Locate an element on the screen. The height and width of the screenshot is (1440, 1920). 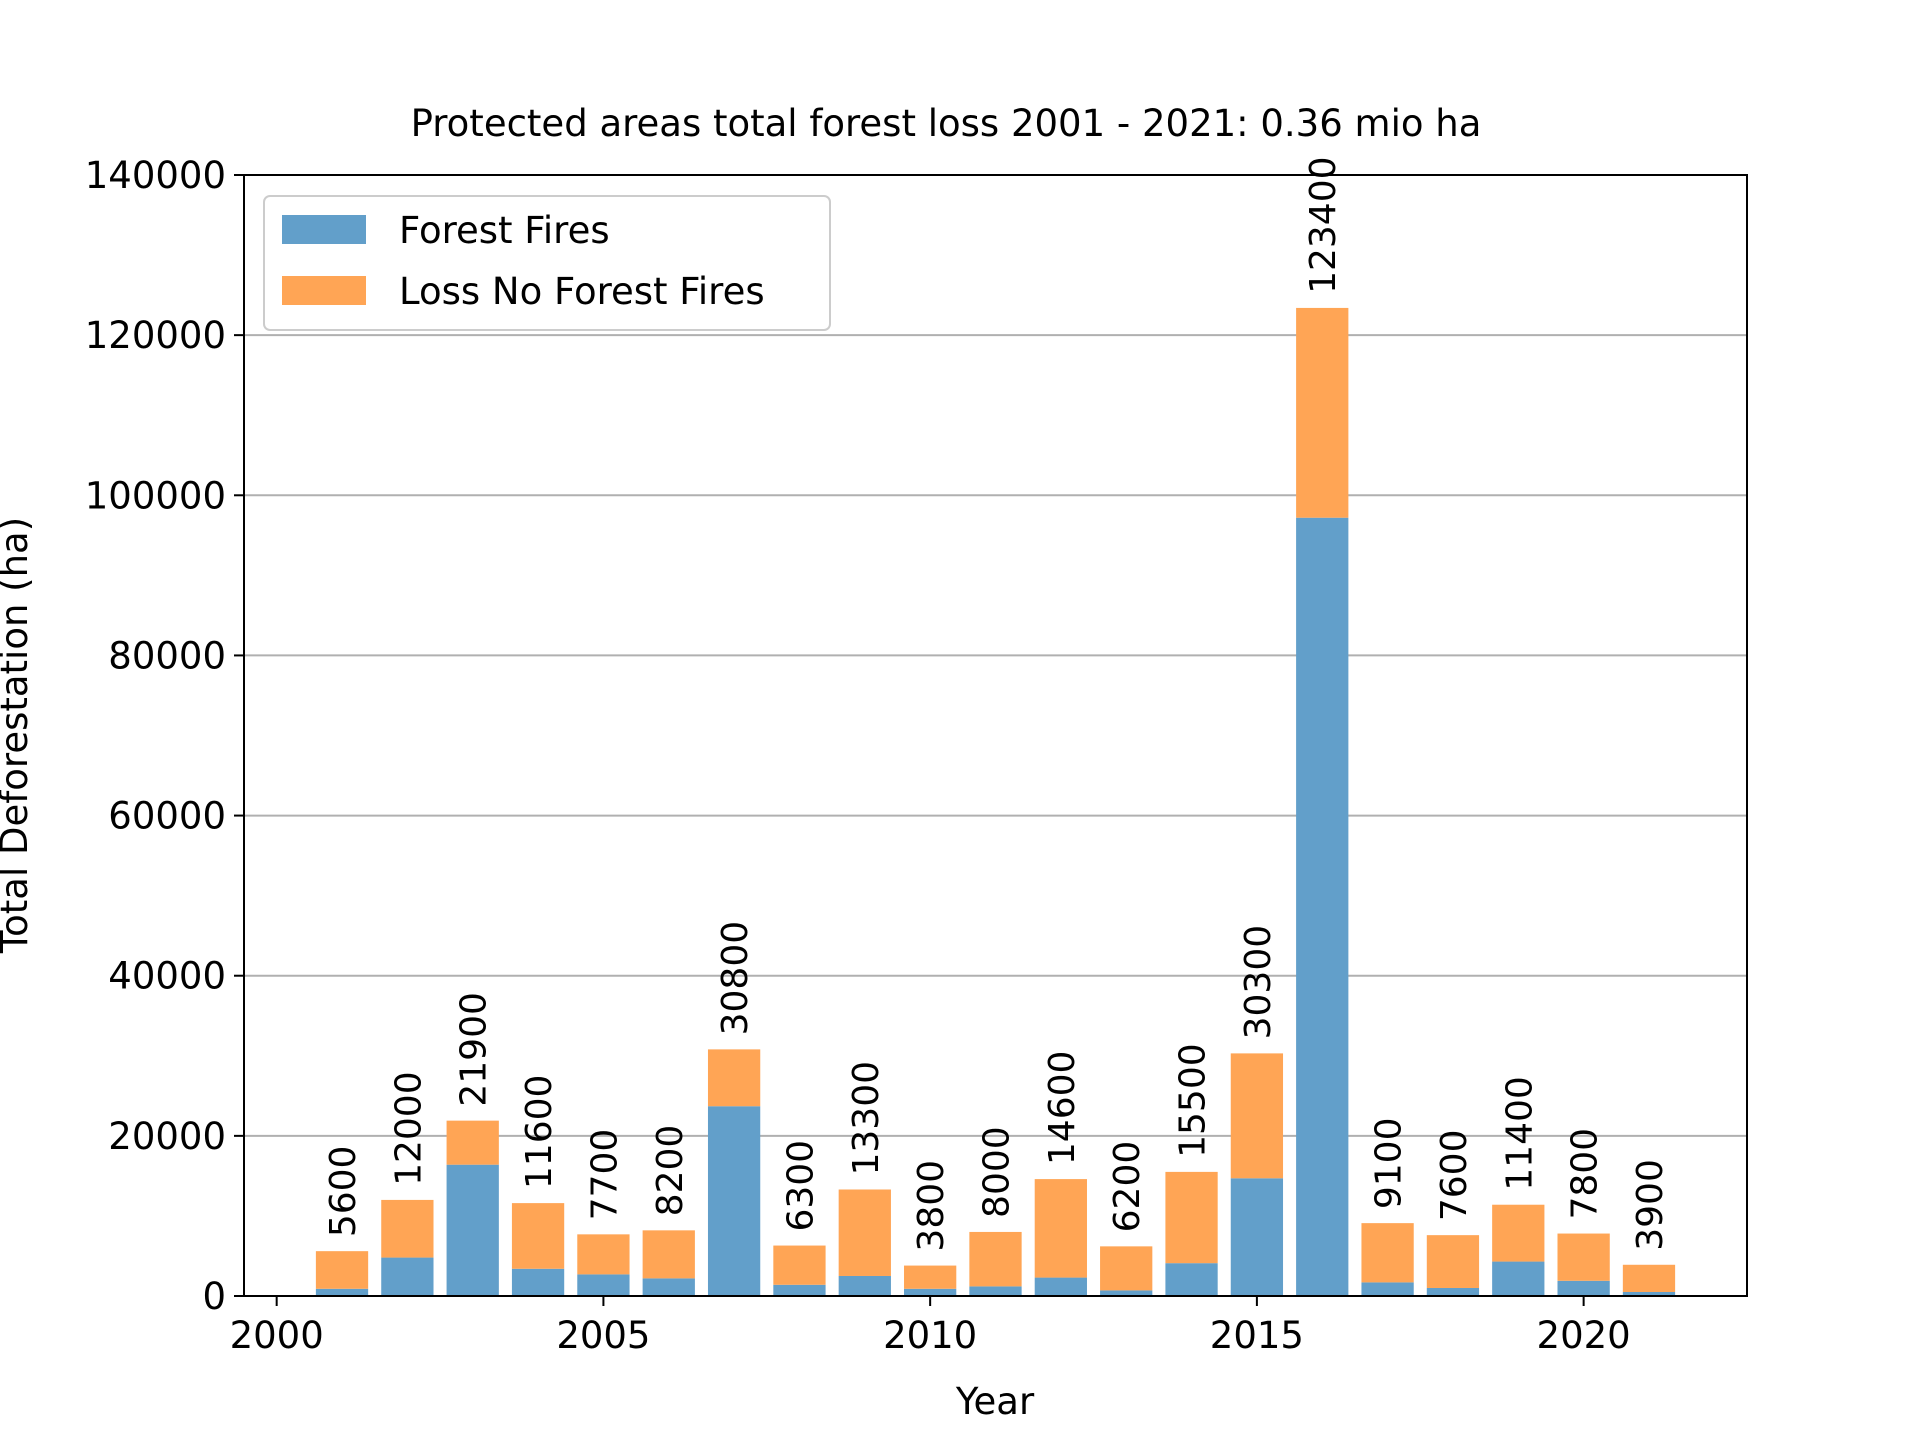
y-tick-label: 140000 is located at coordinates (155, 175).